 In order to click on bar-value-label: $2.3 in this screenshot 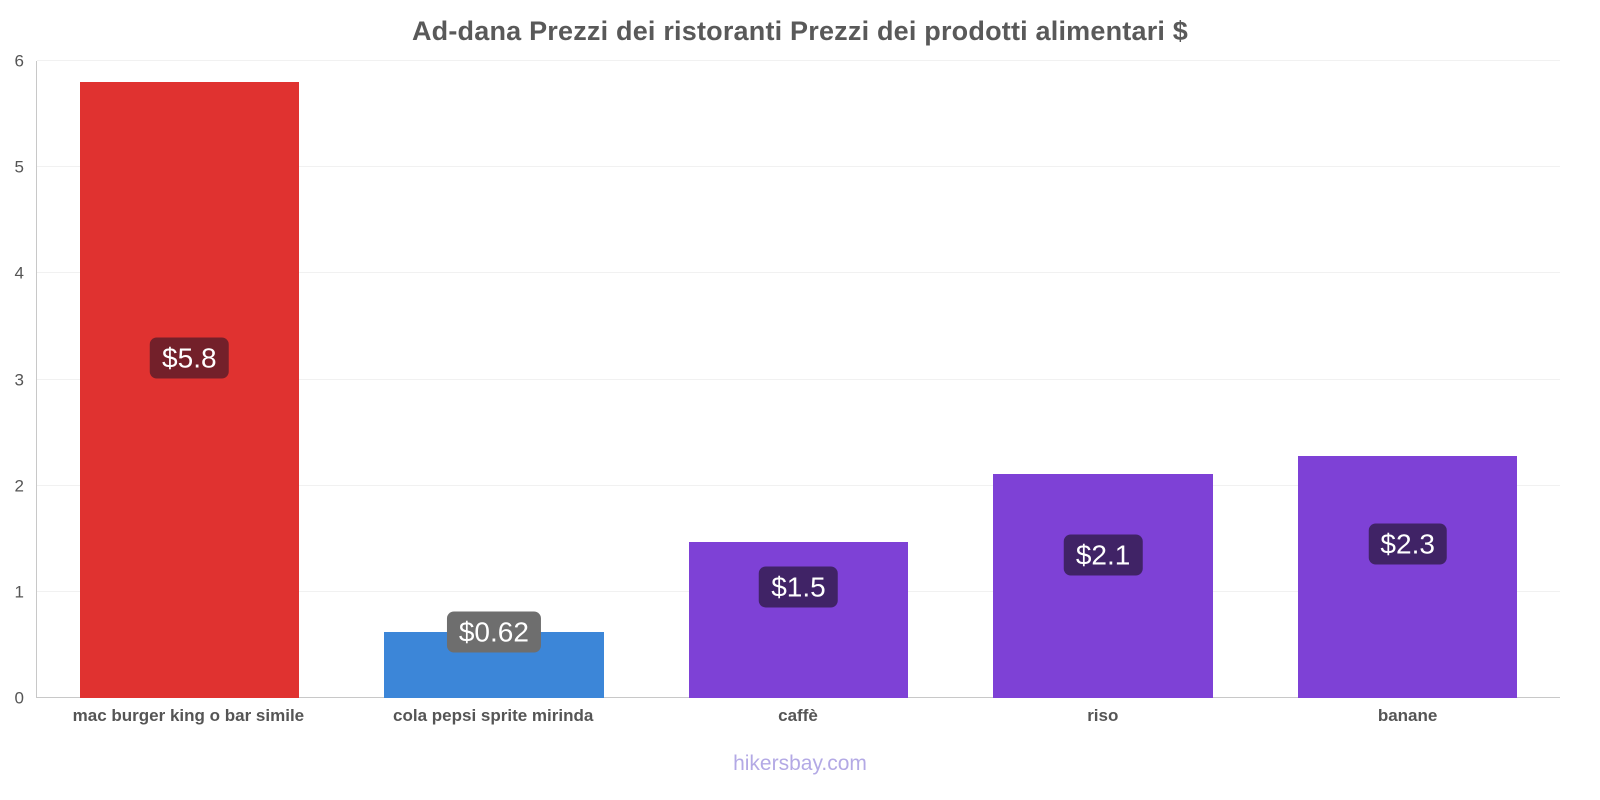, I will do `click(1407, 544)`.